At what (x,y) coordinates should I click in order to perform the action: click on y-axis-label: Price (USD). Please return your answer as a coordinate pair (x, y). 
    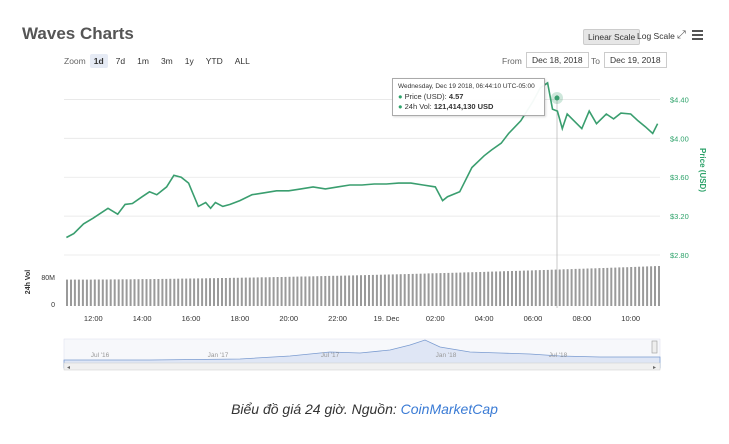
    Looking at the image, I should click on (702, 170).